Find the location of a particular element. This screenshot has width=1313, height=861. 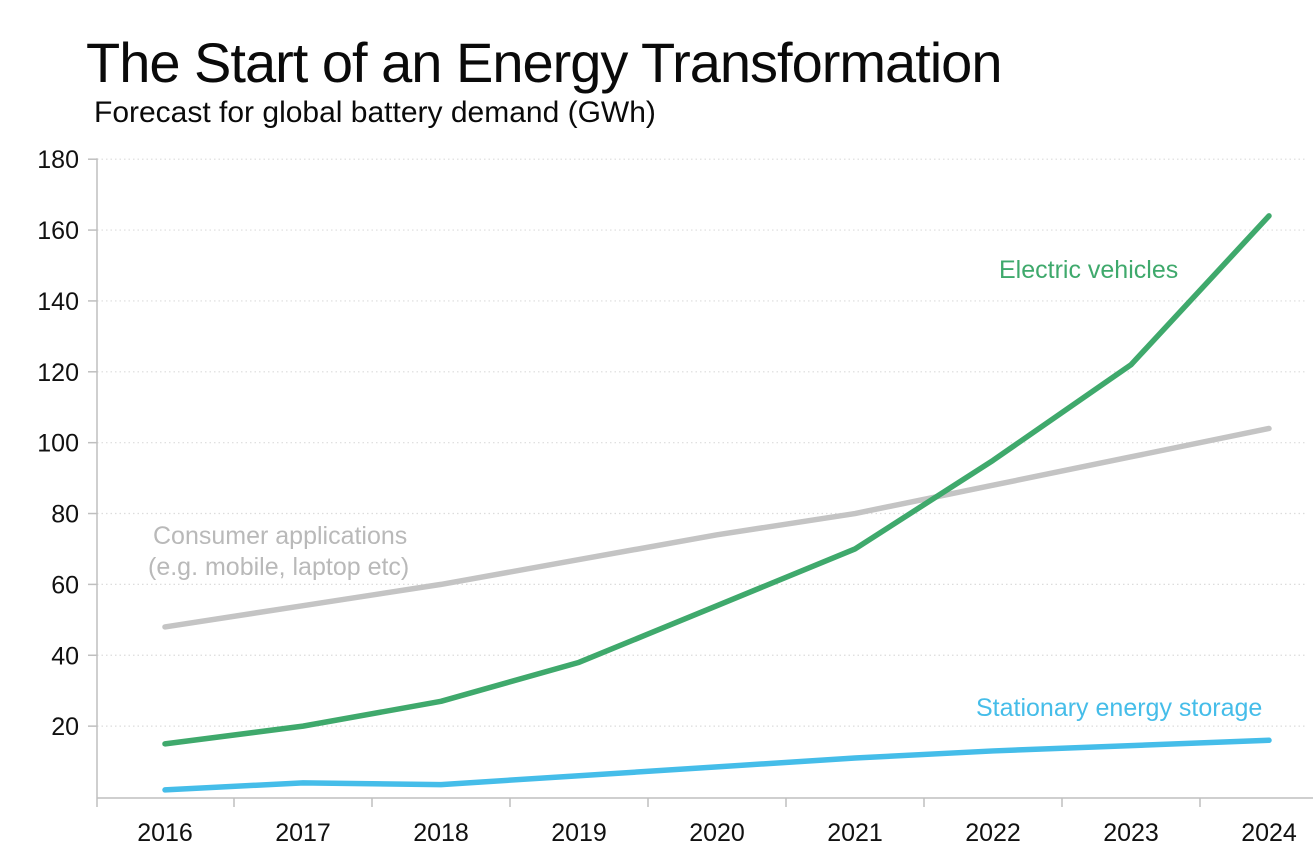

series-label-stationary-energy-storage: Stationary energy storage is located at coordinates (1119, 708).